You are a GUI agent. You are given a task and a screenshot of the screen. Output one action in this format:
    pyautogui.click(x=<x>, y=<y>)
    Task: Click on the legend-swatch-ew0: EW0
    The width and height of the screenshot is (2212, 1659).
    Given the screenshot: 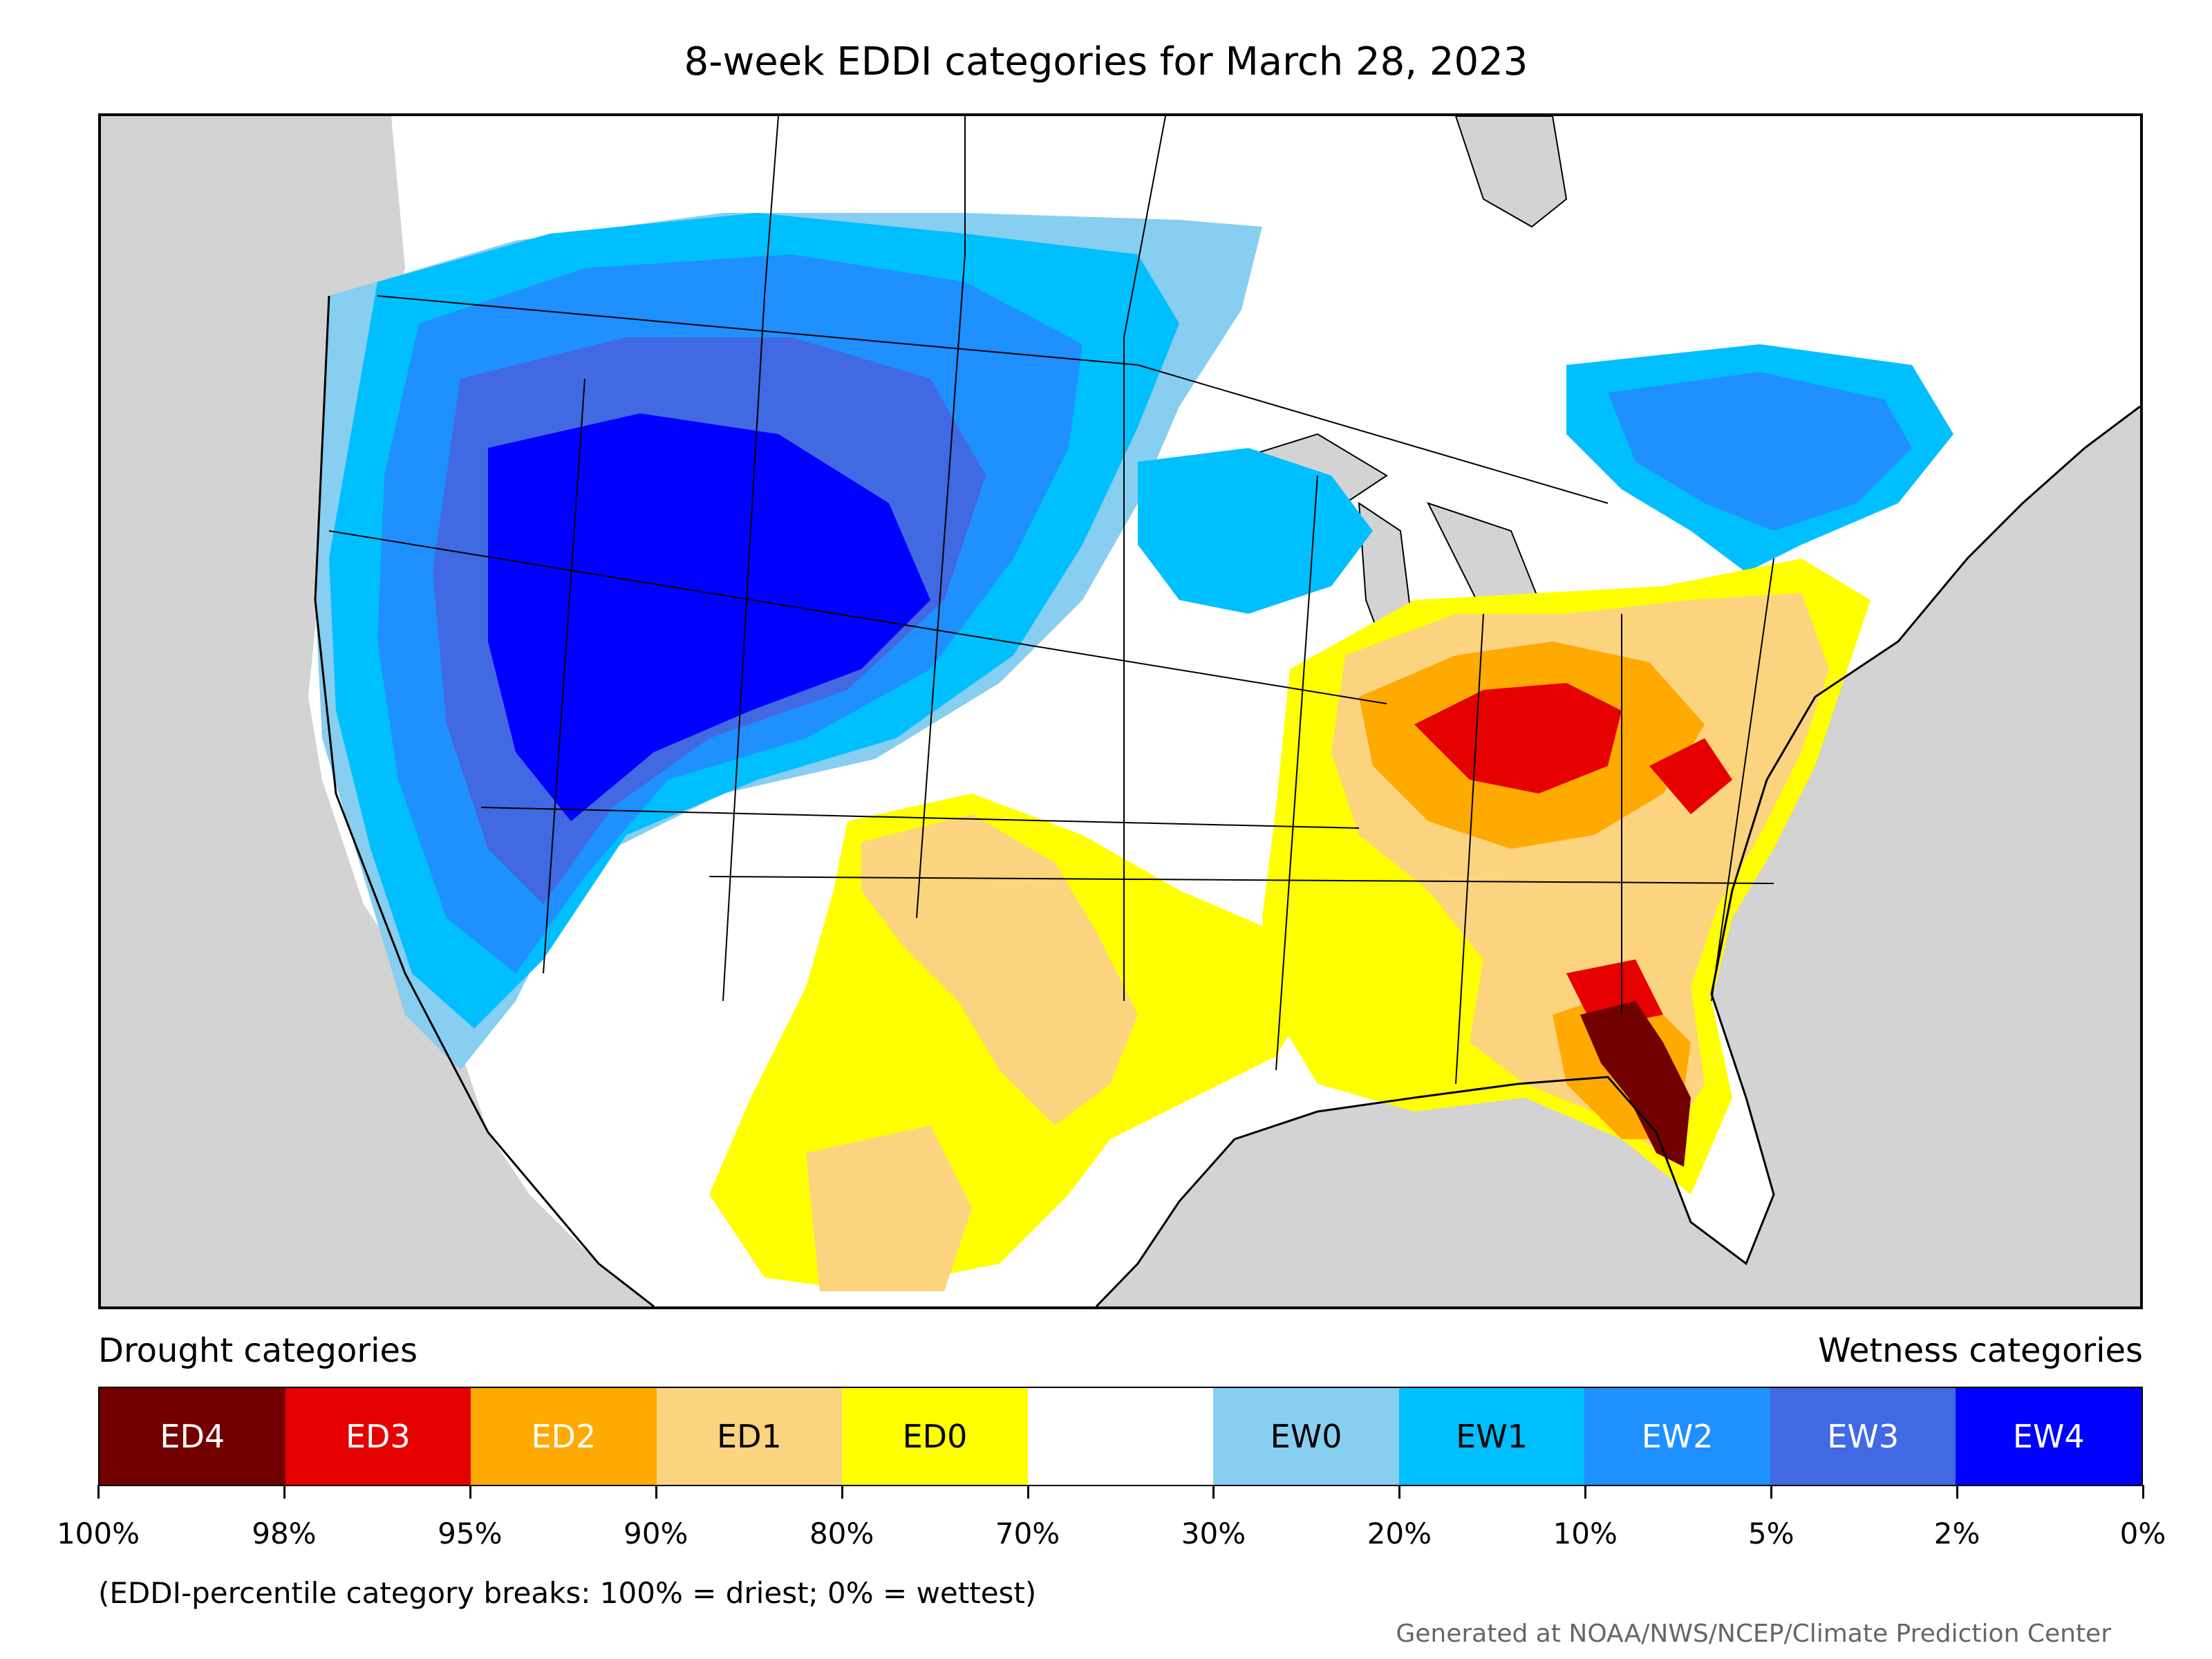 What is the action you would take?
    pyautogui.click(x=1306, y=1436)
    